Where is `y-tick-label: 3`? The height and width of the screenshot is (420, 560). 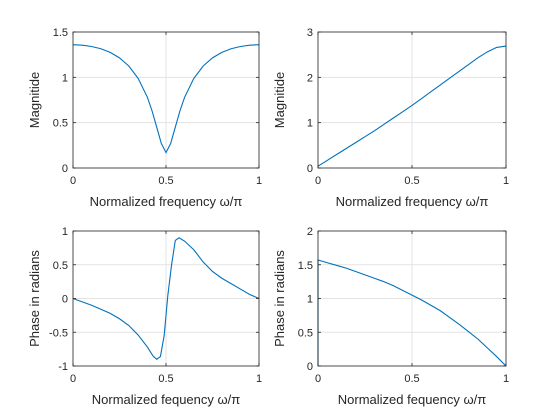
y-tick-label: 3 is located at coordinates (310, 33).